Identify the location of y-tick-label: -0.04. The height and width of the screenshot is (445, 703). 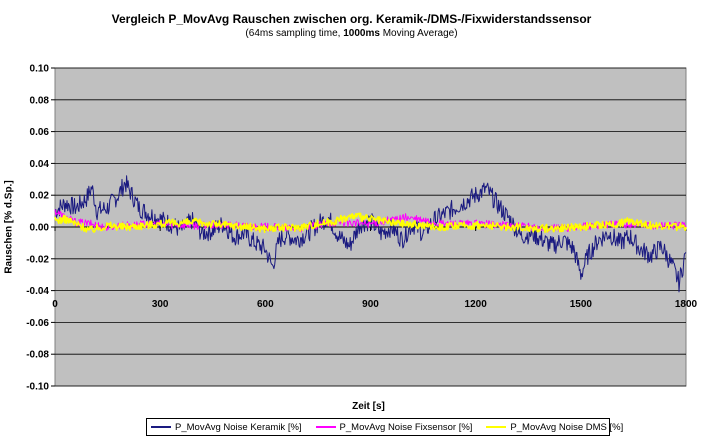
(37, 291).